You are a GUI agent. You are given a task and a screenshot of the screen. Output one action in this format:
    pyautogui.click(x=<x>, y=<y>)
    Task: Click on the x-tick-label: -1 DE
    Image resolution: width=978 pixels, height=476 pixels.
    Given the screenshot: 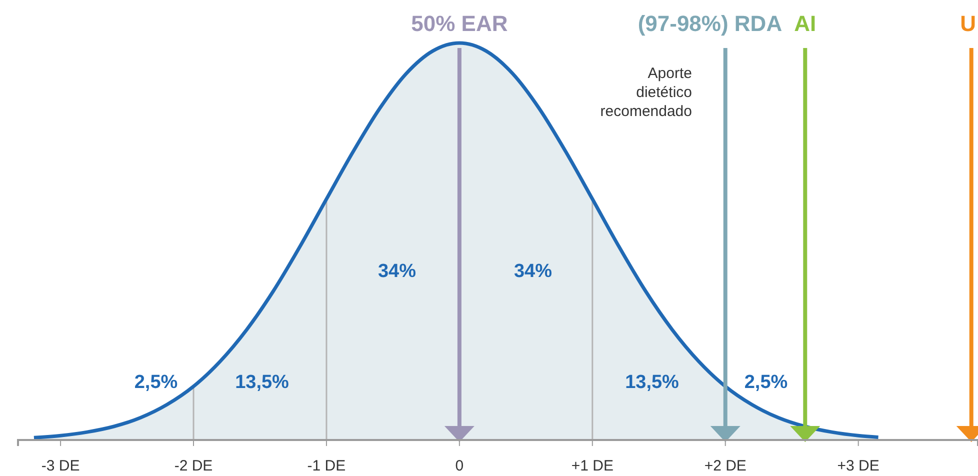 What is the action you would take?
    pyautogui.click(x=326, y=466)
    